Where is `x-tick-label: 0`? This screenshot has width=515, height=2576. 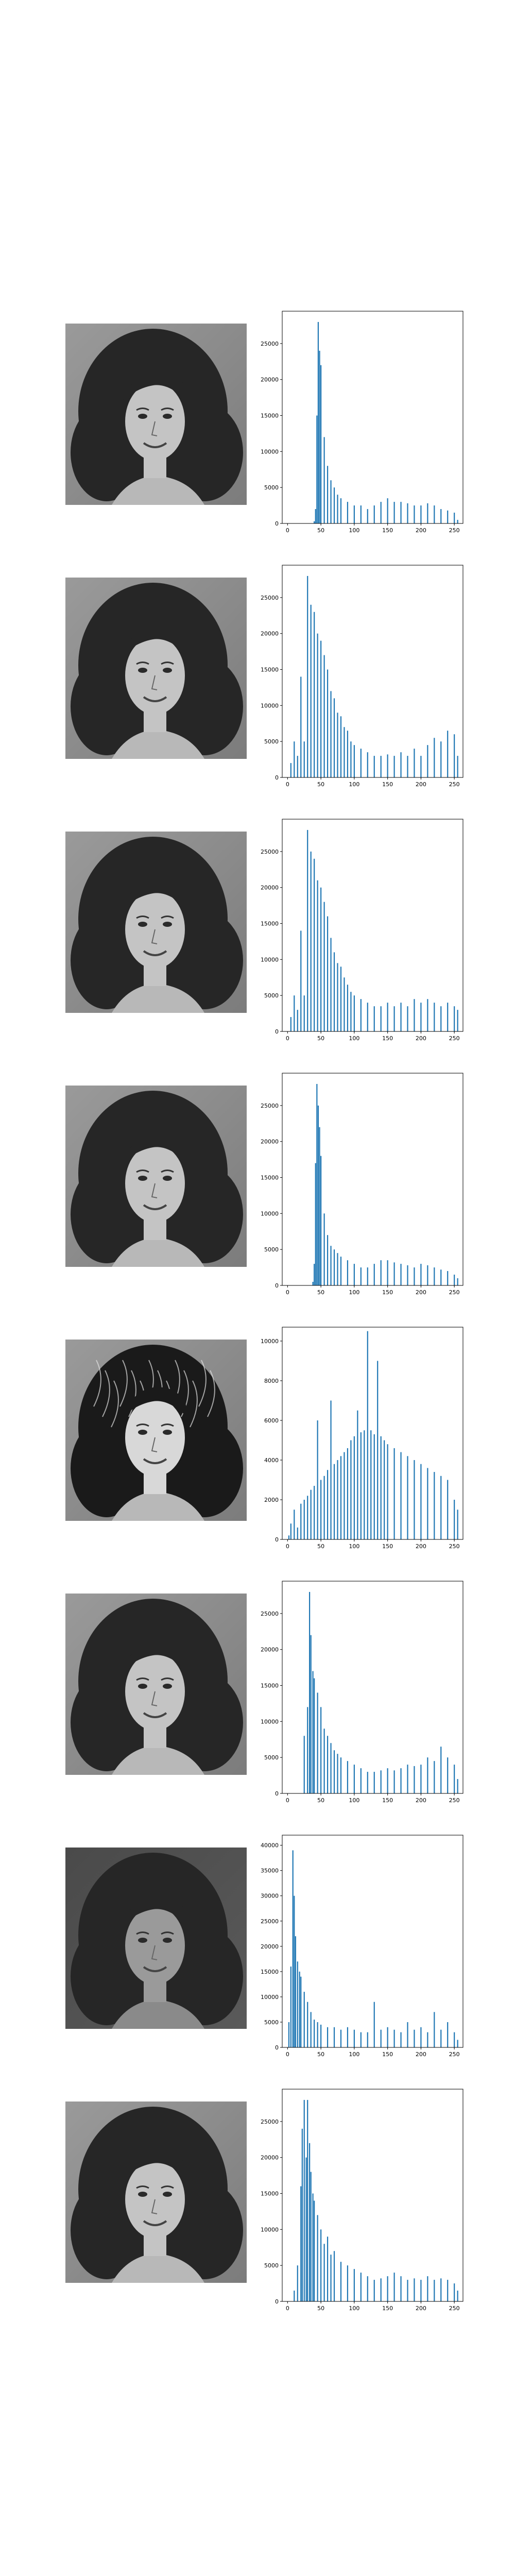
x-tick-label: 0 is located at coordinates (287, 2054).